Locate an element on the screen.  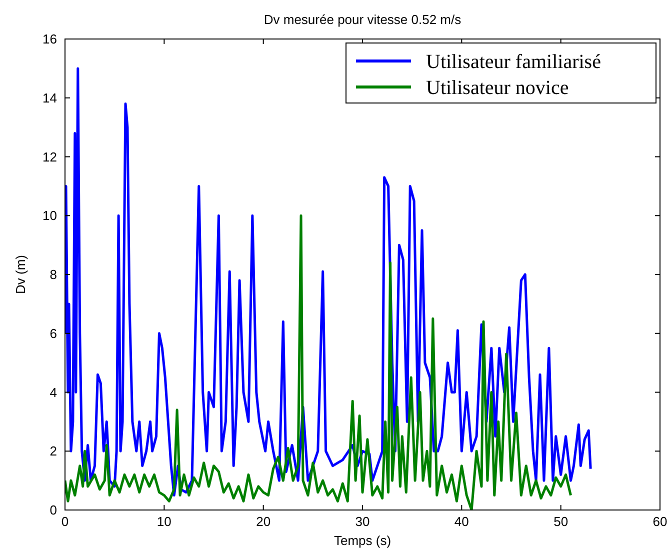
x-tick-label: 20 is located at coordinates (263, 521).